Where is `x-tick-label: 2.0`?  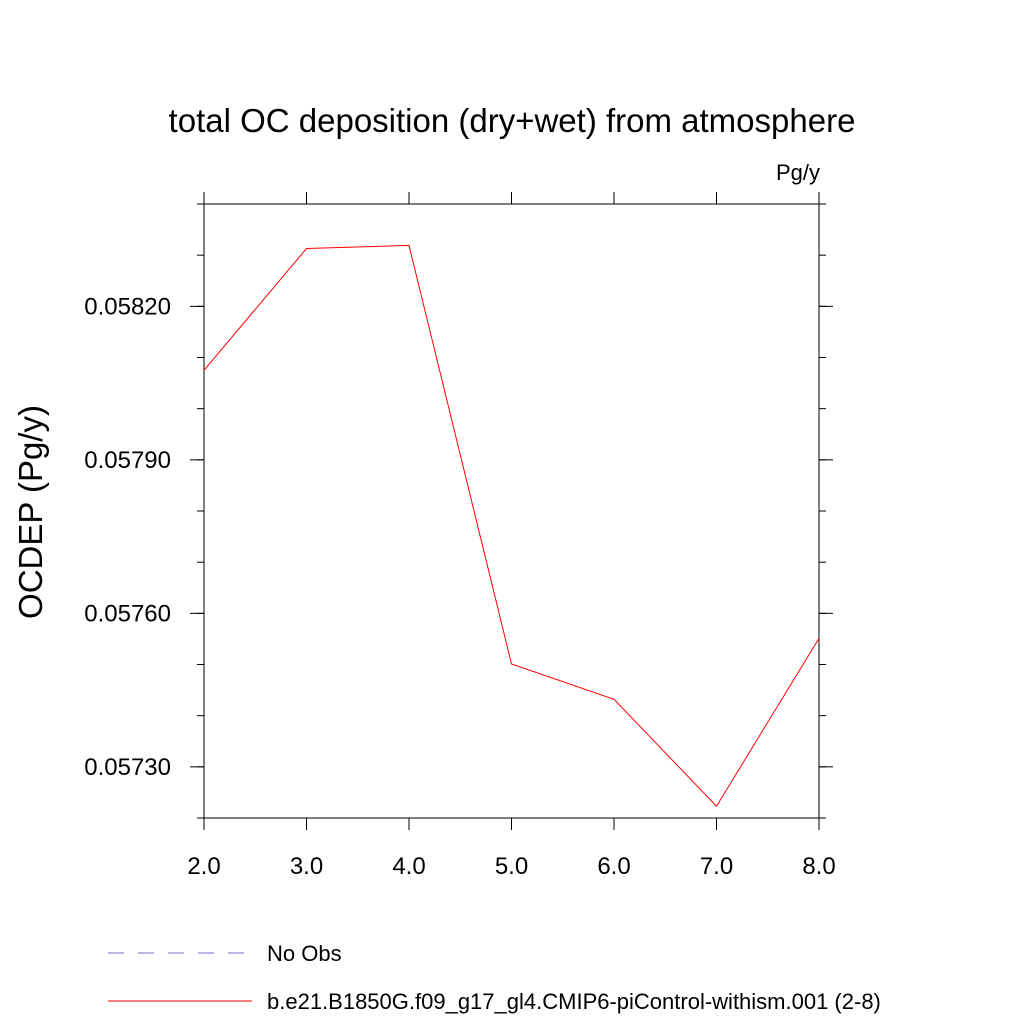 x-tick-label: 2.0 is located at coordinates (203, 866).